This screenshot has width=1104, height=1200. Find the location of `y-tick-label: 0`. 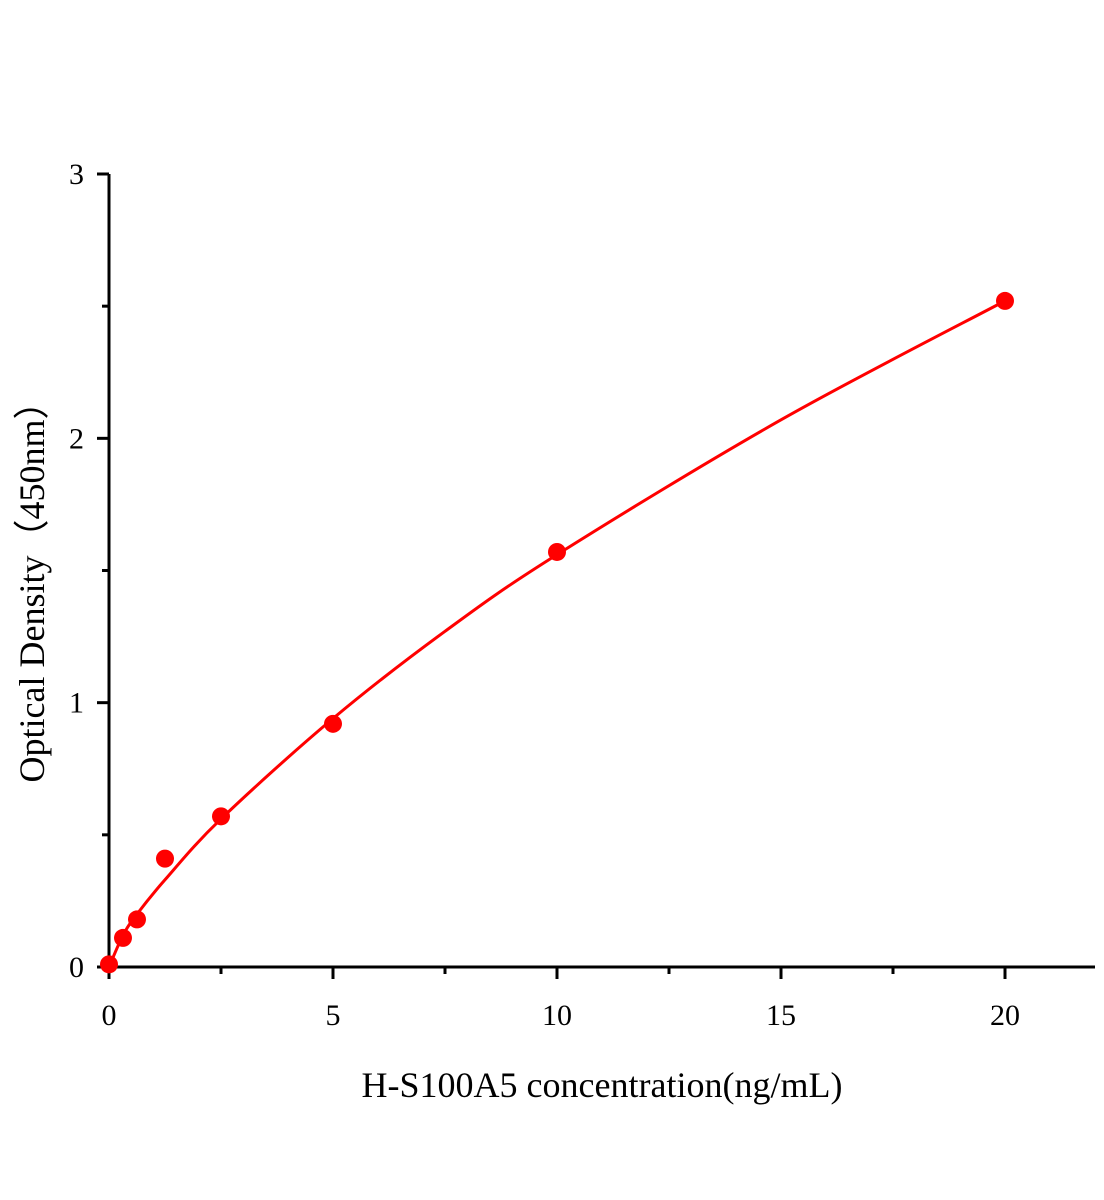

y-tick-label: 0 is located at coordinates (76, 967).